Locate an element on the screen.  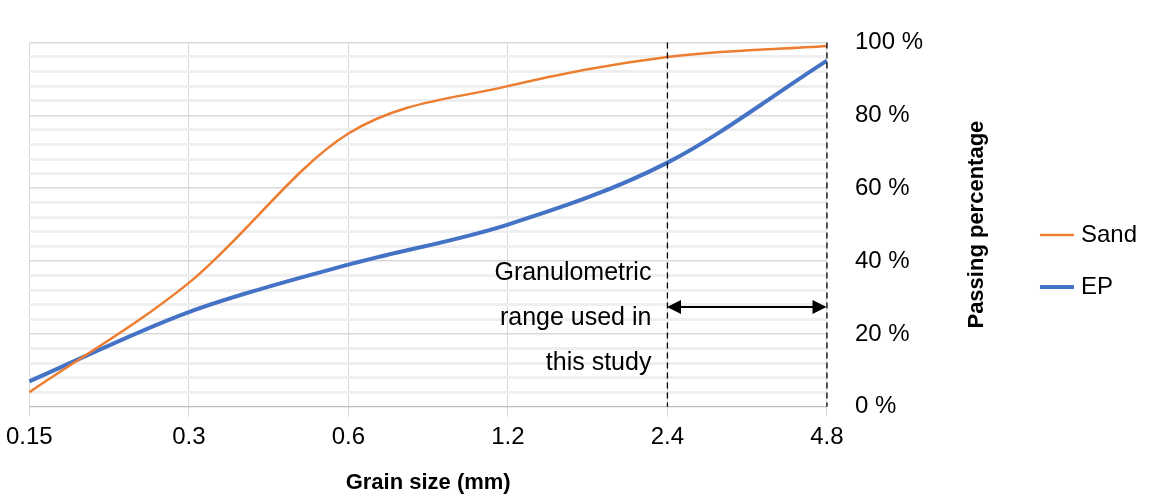
y-tick-label: 60 % is located at coordinates (882, 186).